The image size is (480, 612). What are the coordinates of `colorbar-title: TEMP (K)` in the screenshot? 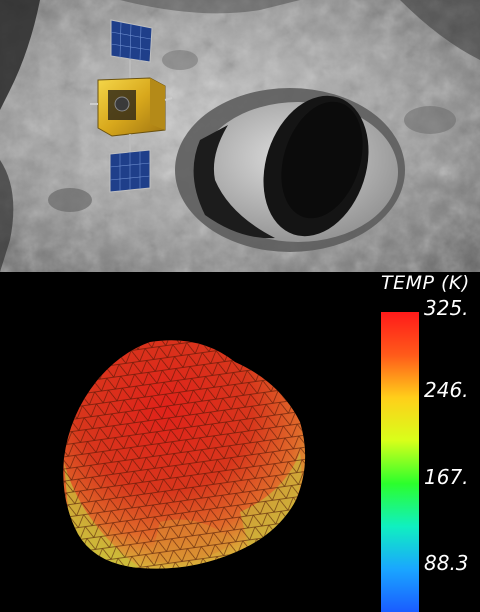 It's located at (425, 283).